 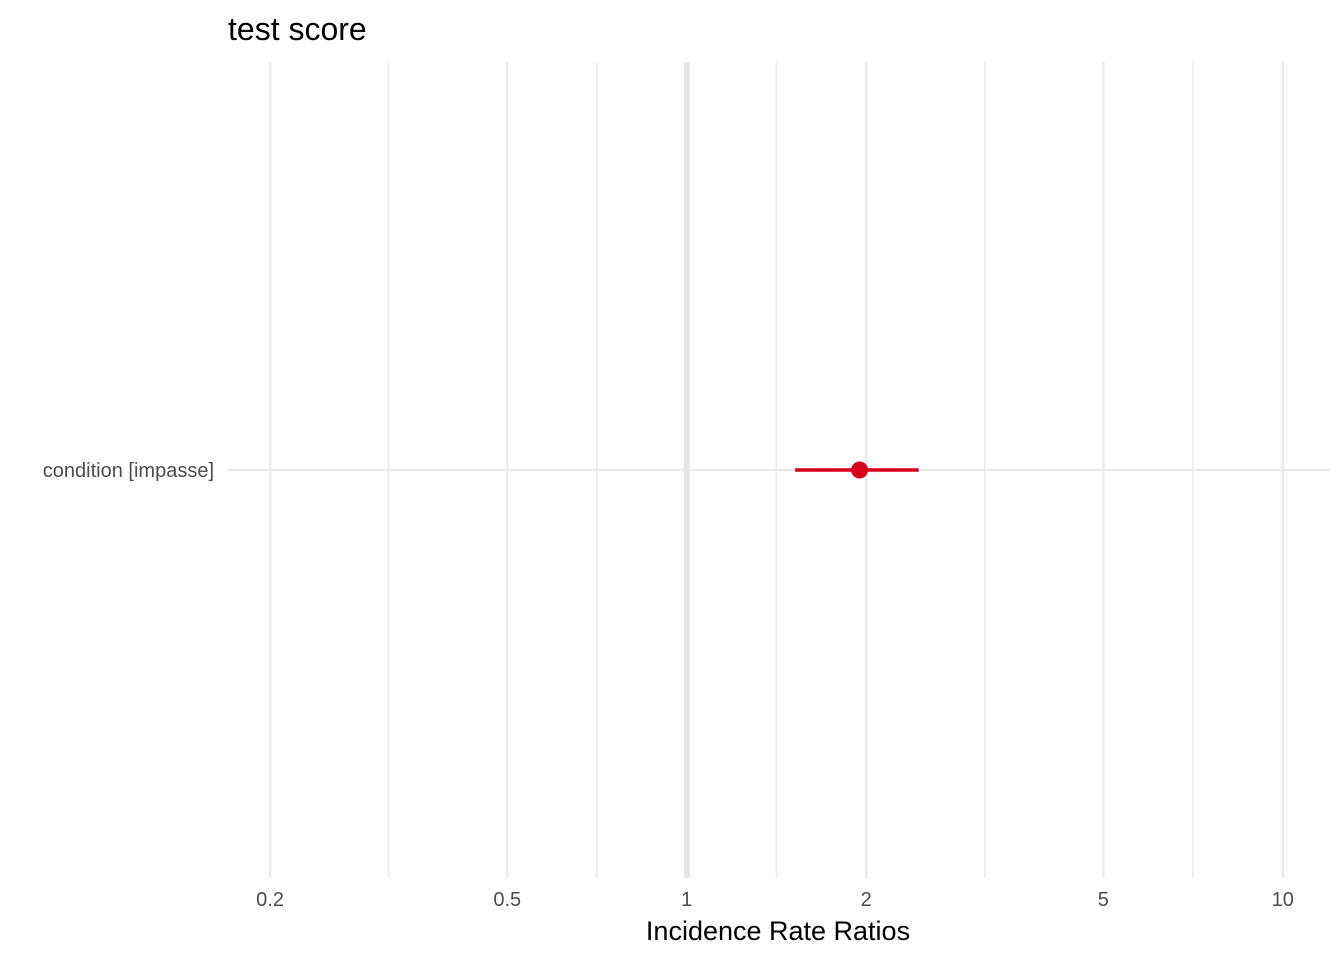 I want to click on estimate-point, so click(x=860, y=470).